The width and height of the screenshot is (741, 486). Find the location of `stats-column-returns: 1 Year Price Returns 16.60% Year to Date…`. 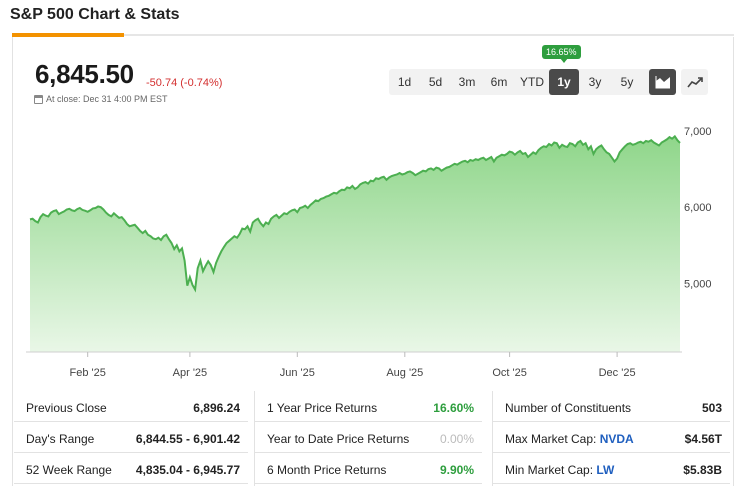

stats-column-returns: 1 Year Price Returns 16.60% Year to Date… is located at coordinates (368, 438).